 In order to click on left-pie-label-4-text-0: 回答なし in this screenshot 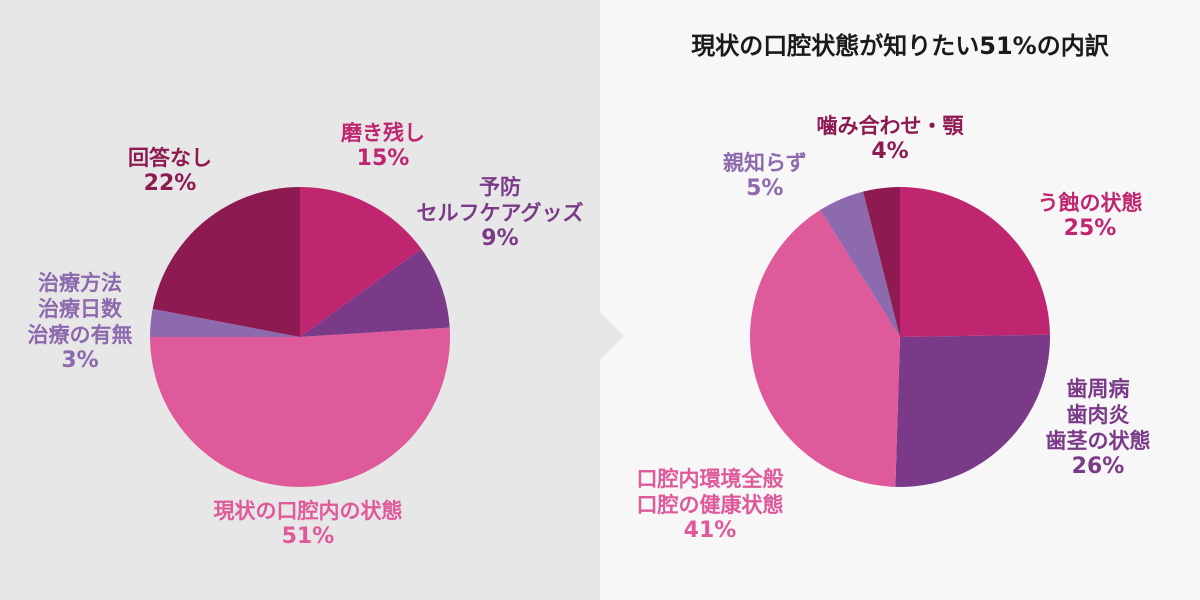, I will do `click(170, 158)`.